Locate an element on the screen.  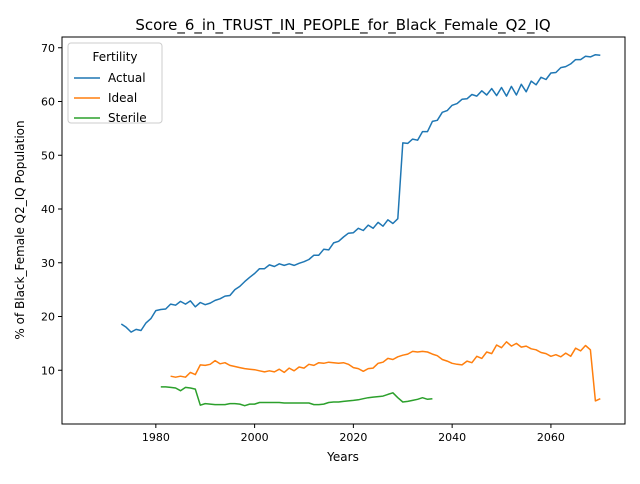
x-axis-label: Years is located at coordinates (342, 457).